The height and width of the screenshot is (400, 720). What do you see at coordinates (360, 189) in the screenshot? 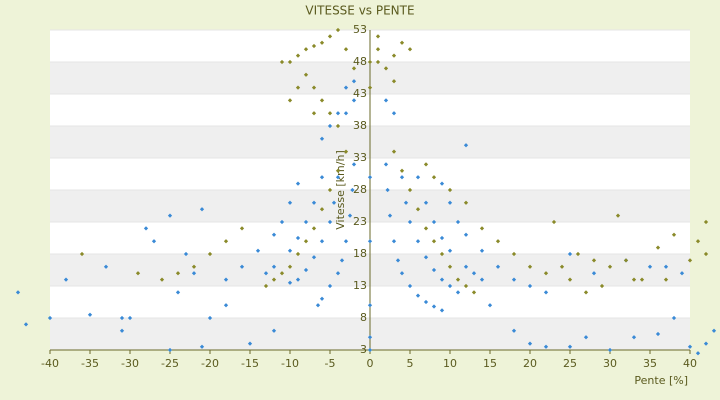
I see `y-tick-label: 28` at bounding box center [360, 189].